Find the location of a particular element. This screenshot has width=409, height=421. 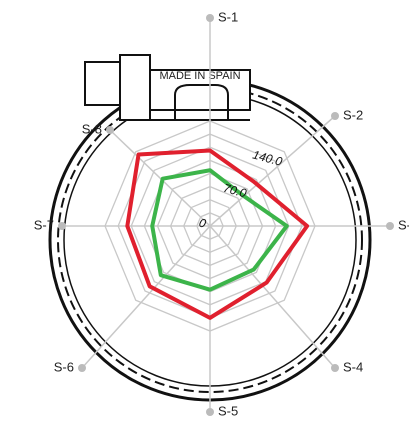

axis-label: S-1 is located at coordinates (228, 16).